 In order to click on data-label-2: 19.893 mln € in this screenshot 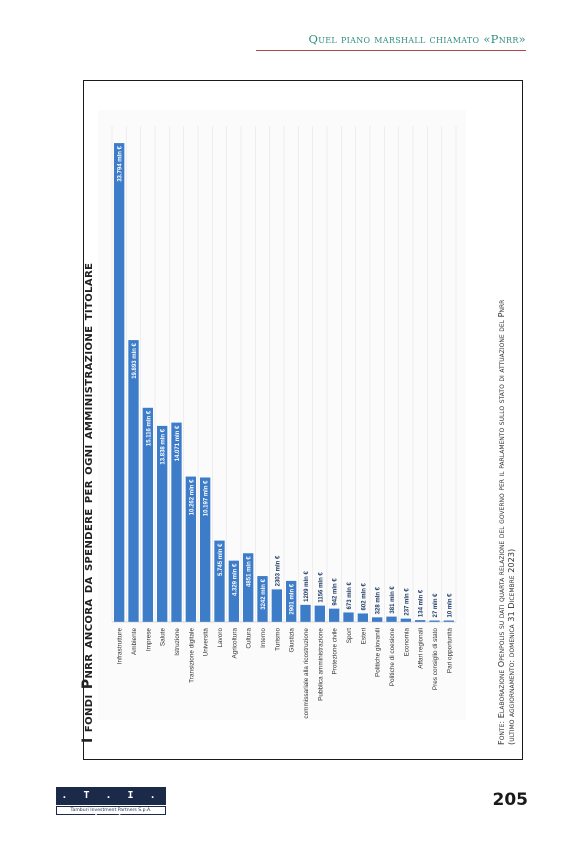, I will do `click(135, 360)`.